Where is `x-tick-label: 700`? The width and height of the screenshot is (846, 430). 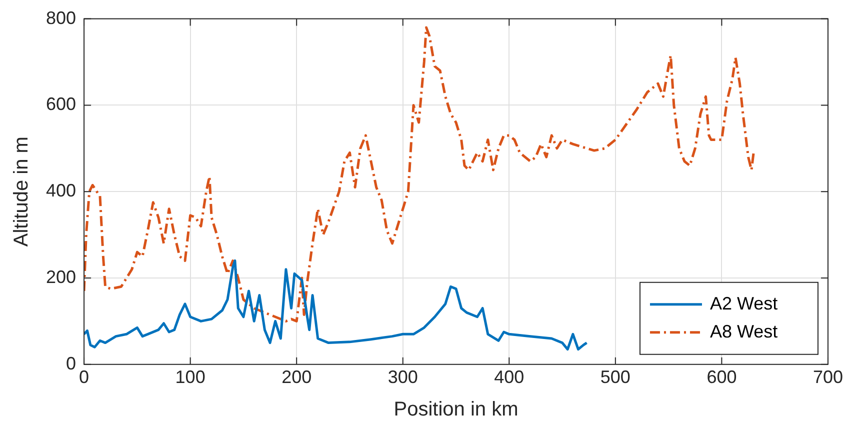
x-tick-label: 700 is located at coordinates (828, 377).